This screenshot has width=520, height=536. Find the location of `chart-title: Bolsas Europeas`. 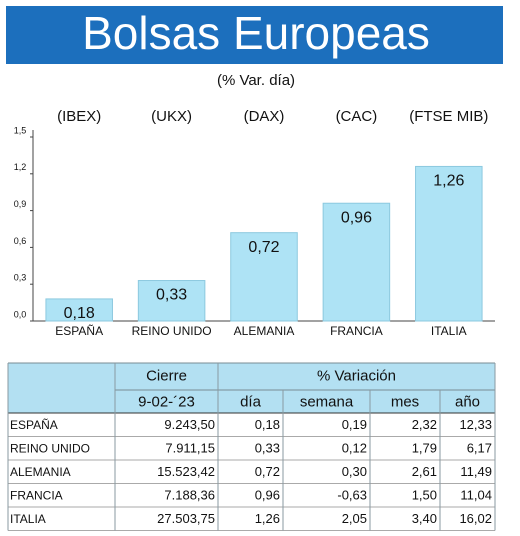

chart-title: Bolsas Europeas is located at coordinates (256, 33).